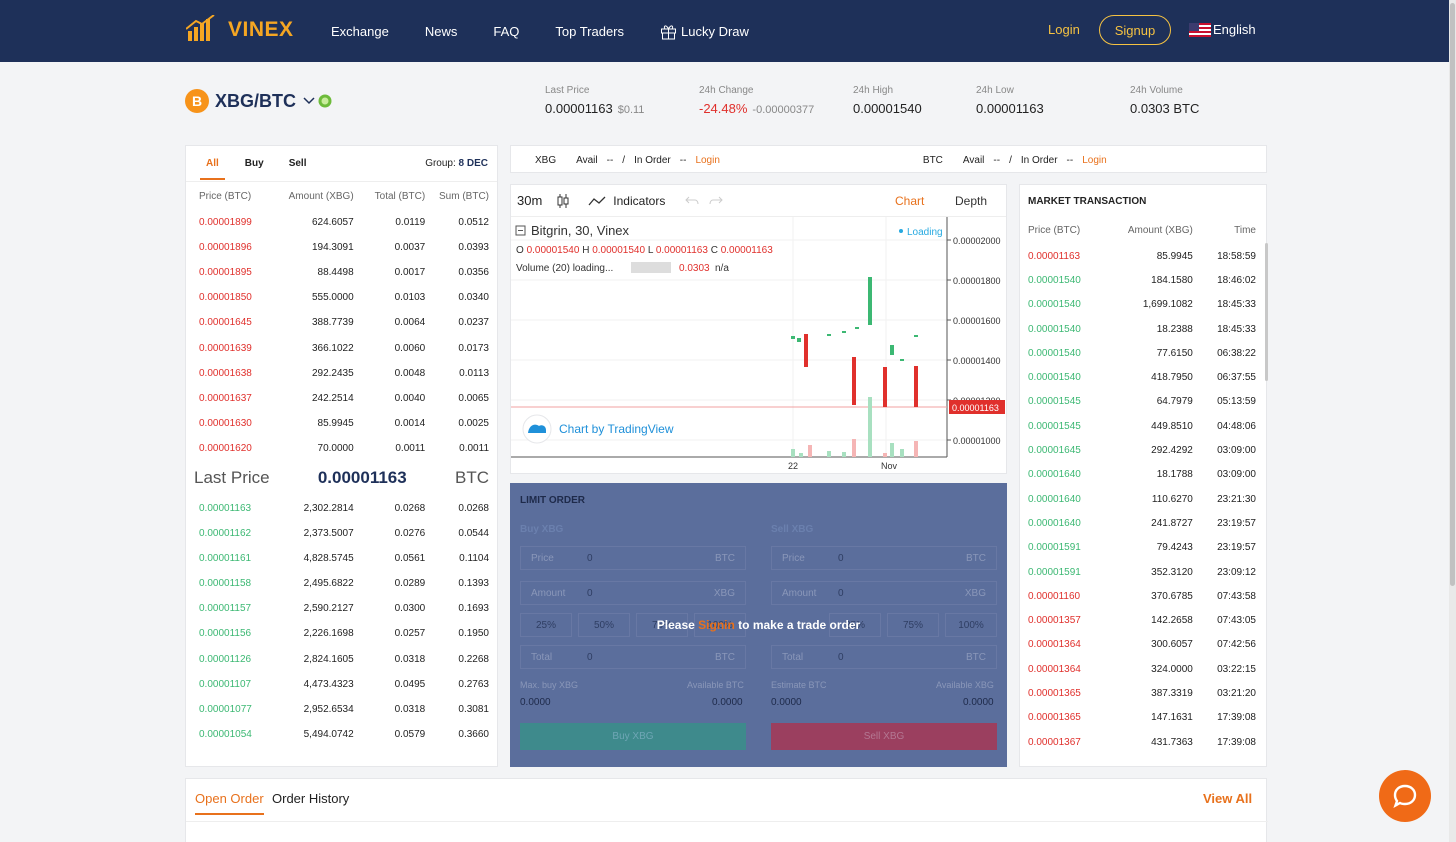 The width and height of the screenshot is (1456, 842). Describe the element at coordinates (913, 625) in the screenshot. I see `sell-pct-75: 75%` at that location.